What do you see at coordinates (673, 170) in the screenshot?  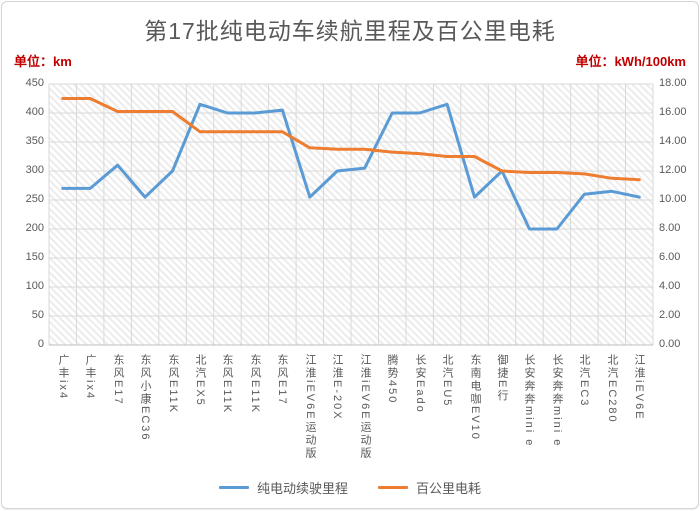 I see `y-axis-tick-label: 12.00` at bounding box center [673, 170].